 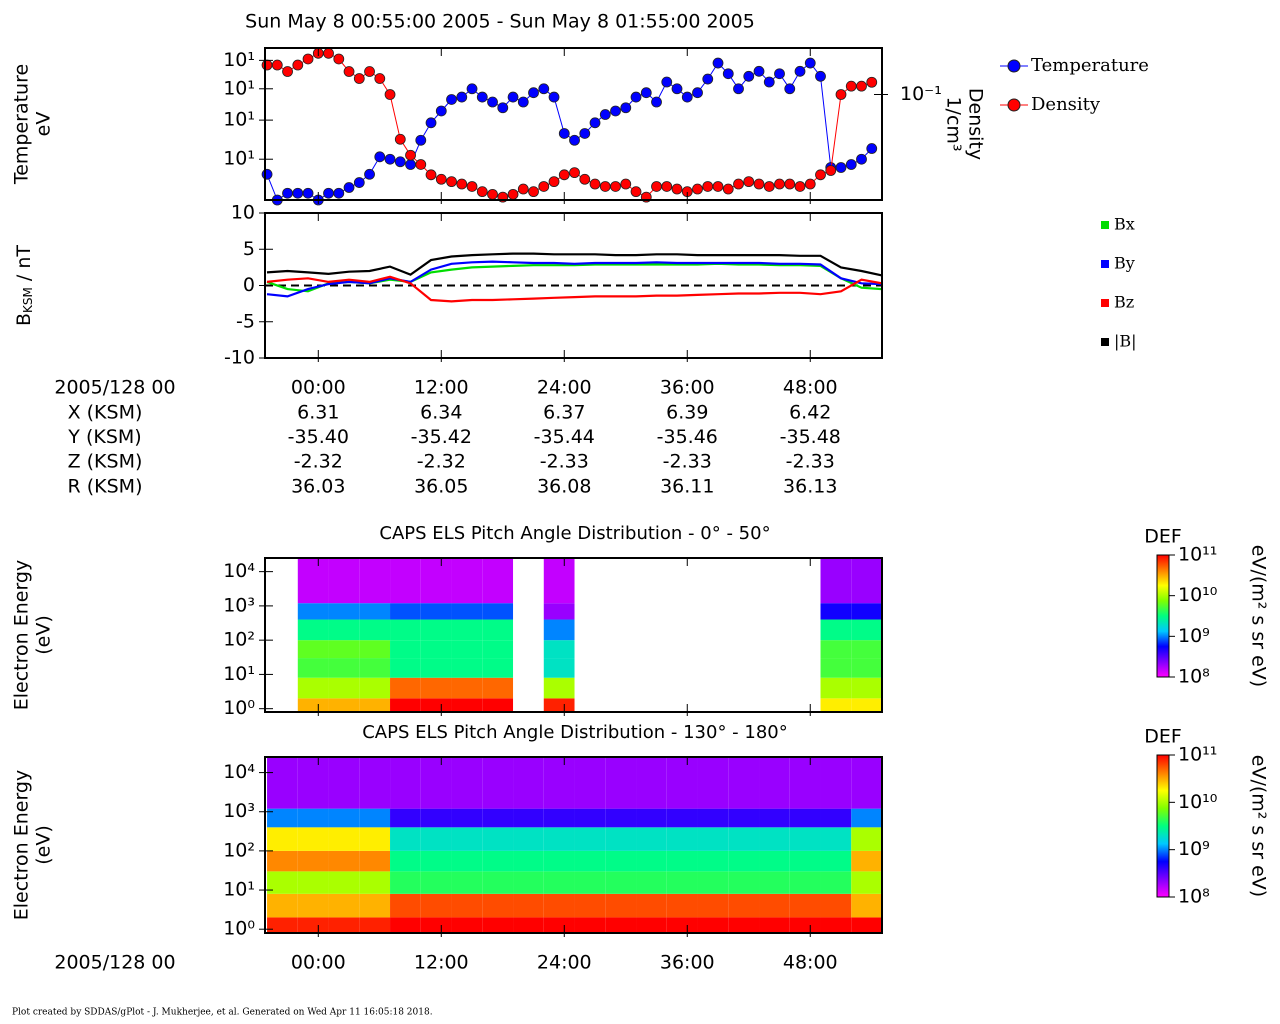 I want to click on colorbar-tick-label: 10¹¹, so click(x=1197, y=555).